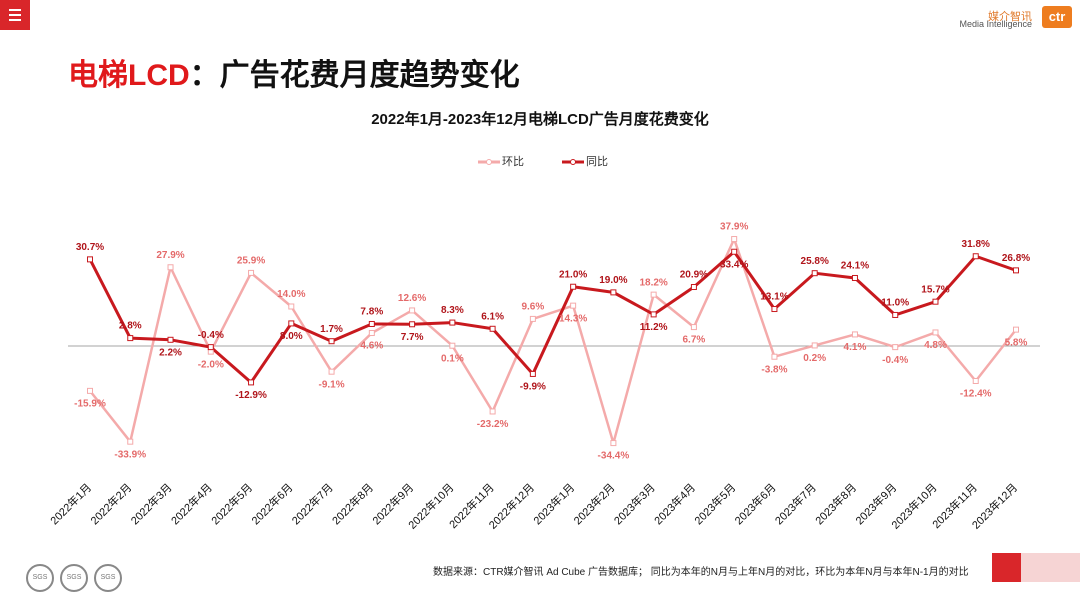 The width and height of the screenshot is (1080, 608). What do you see at coordinates (694, 275) in the screenshot?
I see `data-label: 20.9%` at bounding box center [694, 275].